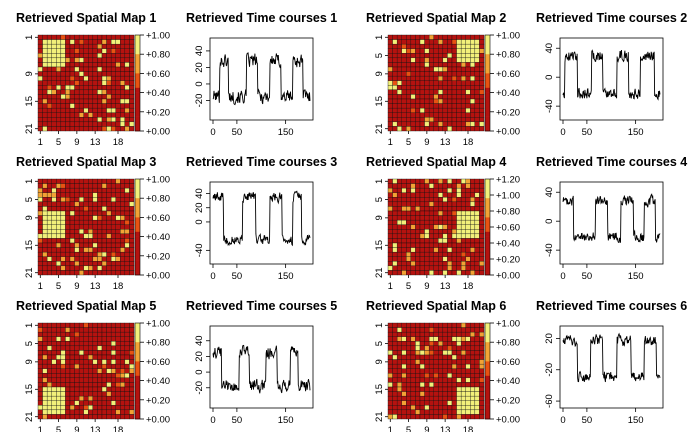 This screenshot has width=700, height=432. Describe the element at coordinates (549, 77) in the screenshot. I see `y-tick-label: 0` at that location.